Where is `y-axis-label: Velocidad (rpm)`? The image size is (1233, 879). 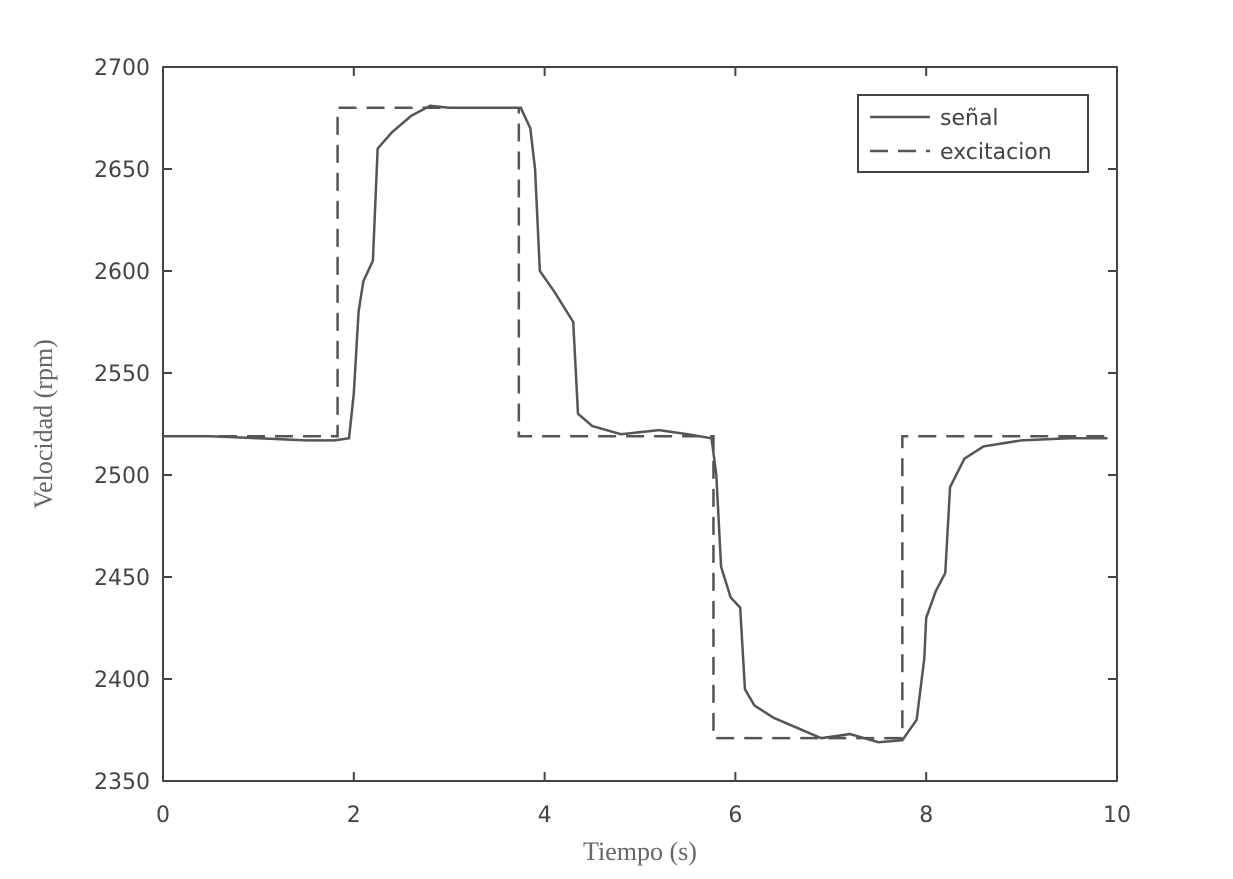 y-axis-label: Velocidad (rpm) is located at coordinates (43, 424).